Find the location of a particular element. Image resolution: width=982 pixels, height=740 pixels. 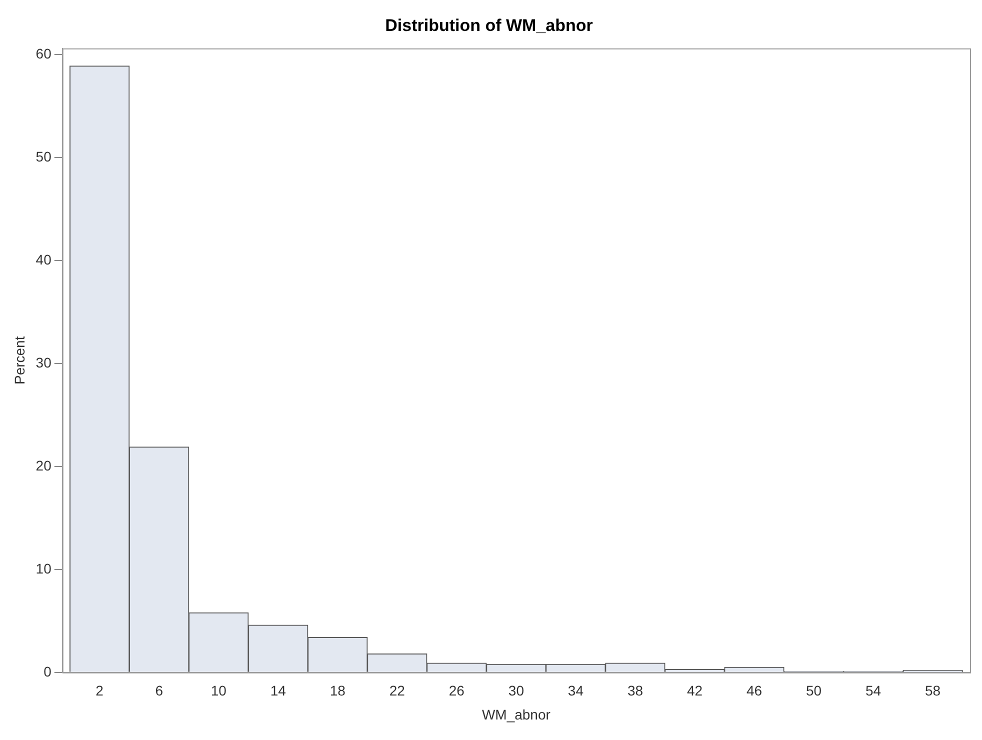

x-tick-label: 2 is located at coordinates (100, 690).